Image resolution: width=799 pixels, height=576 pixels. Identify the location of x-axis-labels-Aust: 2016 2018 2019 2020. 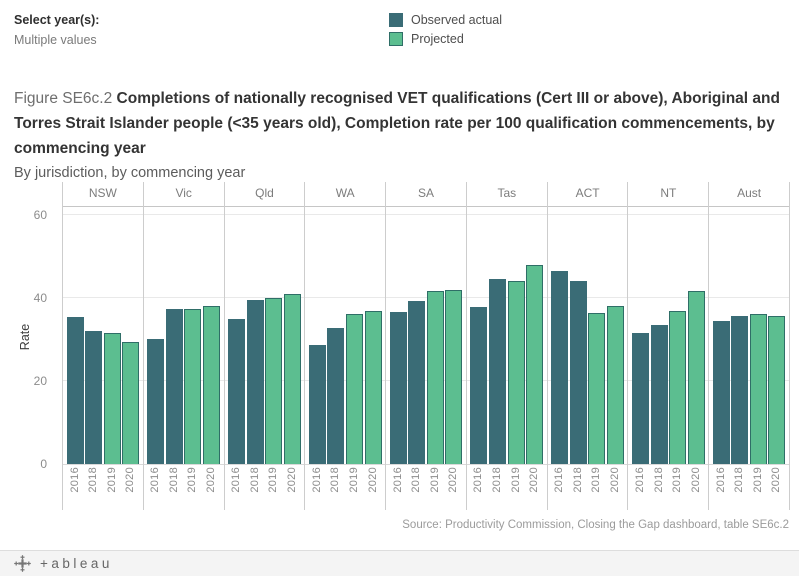
(749, 487).